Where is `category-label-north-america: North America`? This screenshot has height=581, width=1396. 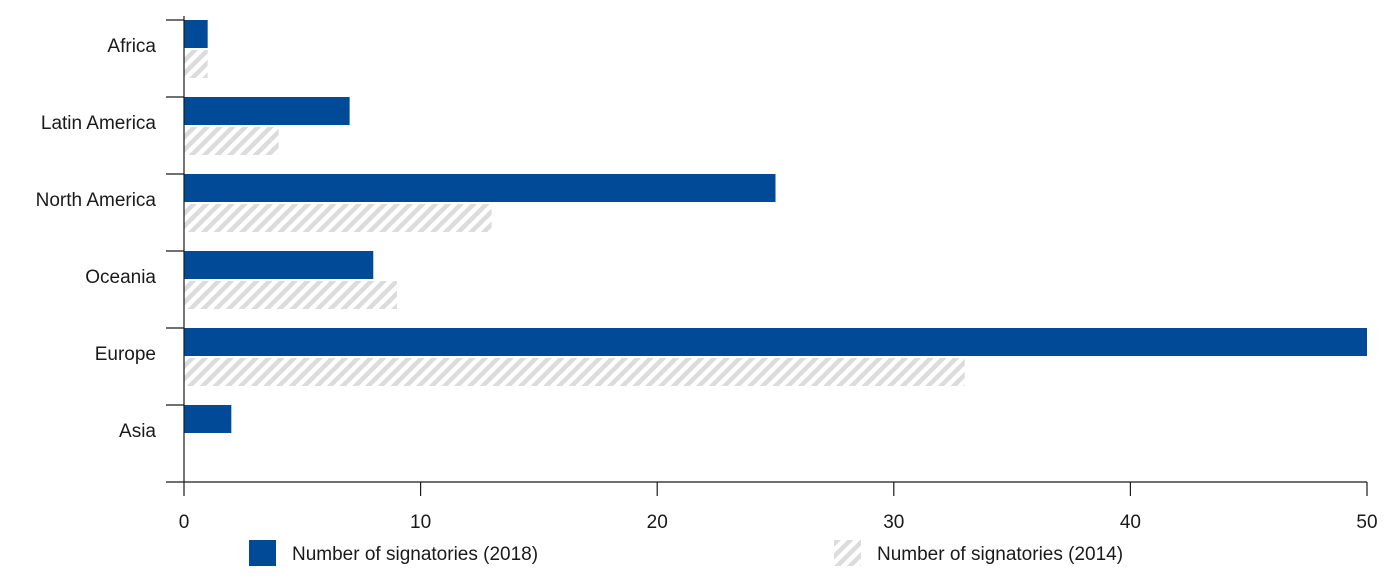 category-label-north-america: North America is located at coordinates (96, 200).